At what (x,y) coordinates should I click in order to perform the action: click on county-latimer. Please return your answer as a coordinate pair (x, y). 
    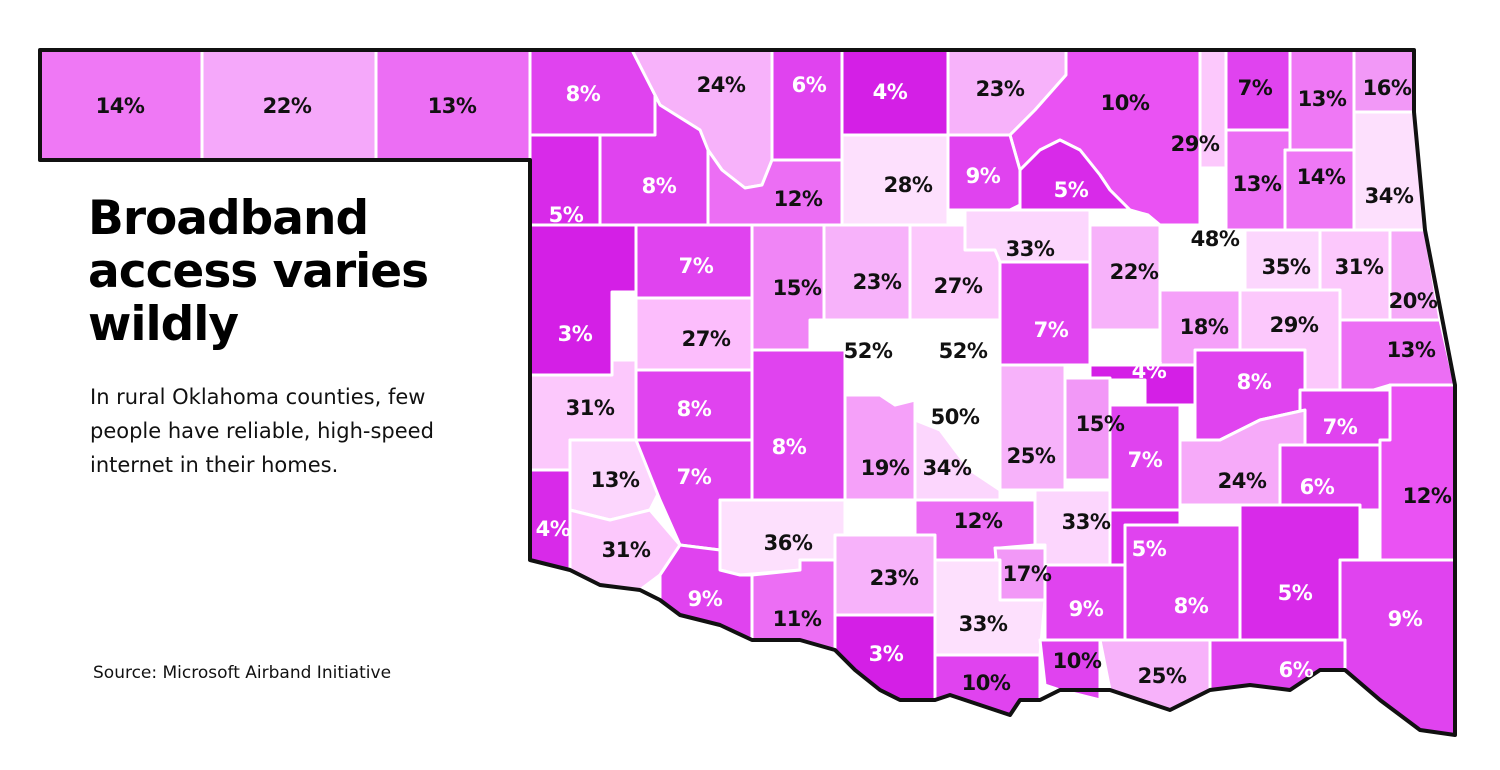
    Looking at the image, I should click on (1330, 477).